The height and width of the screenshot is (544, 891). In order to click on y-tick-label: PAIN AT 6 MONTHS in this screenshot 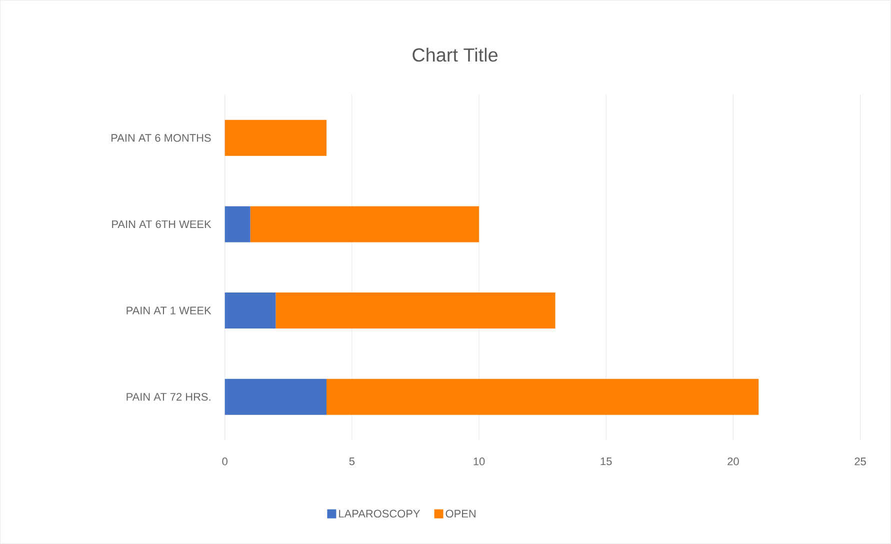, I will do `click(161, 138)`.